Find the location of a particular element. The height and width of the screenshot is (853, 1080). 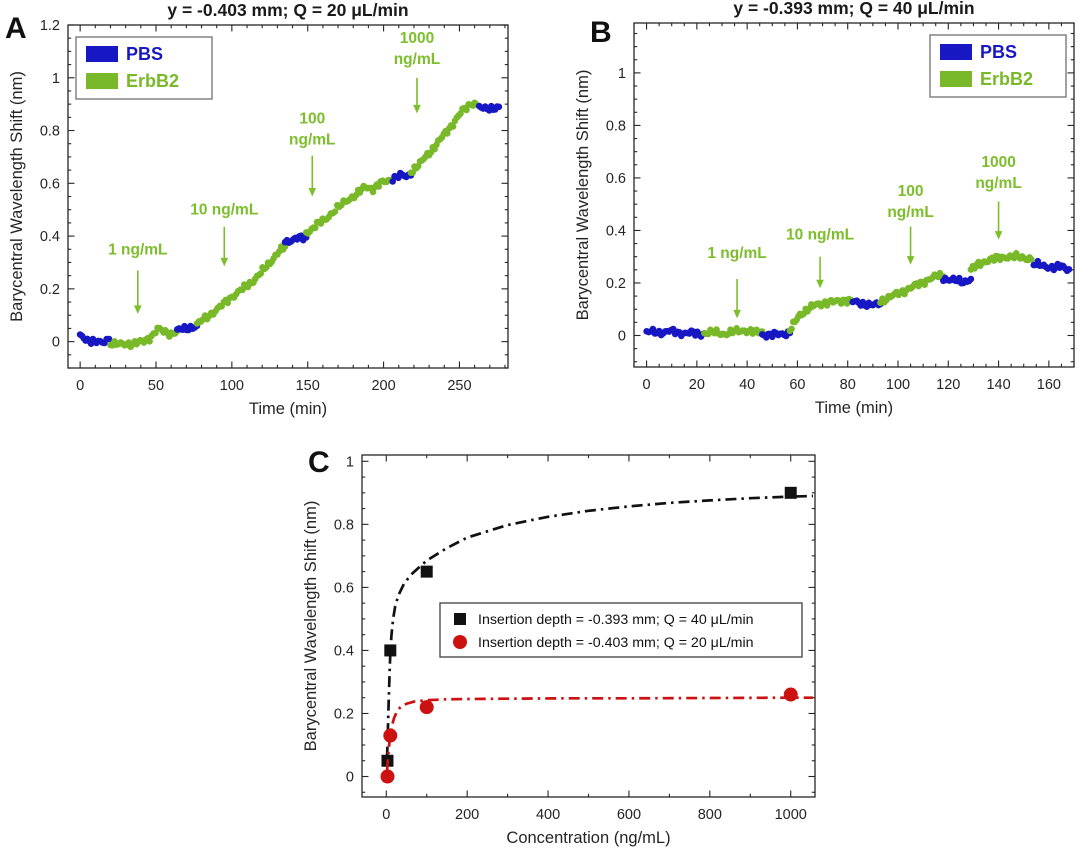

x-tick-label: 160 is located at coordinates (1049, 385).